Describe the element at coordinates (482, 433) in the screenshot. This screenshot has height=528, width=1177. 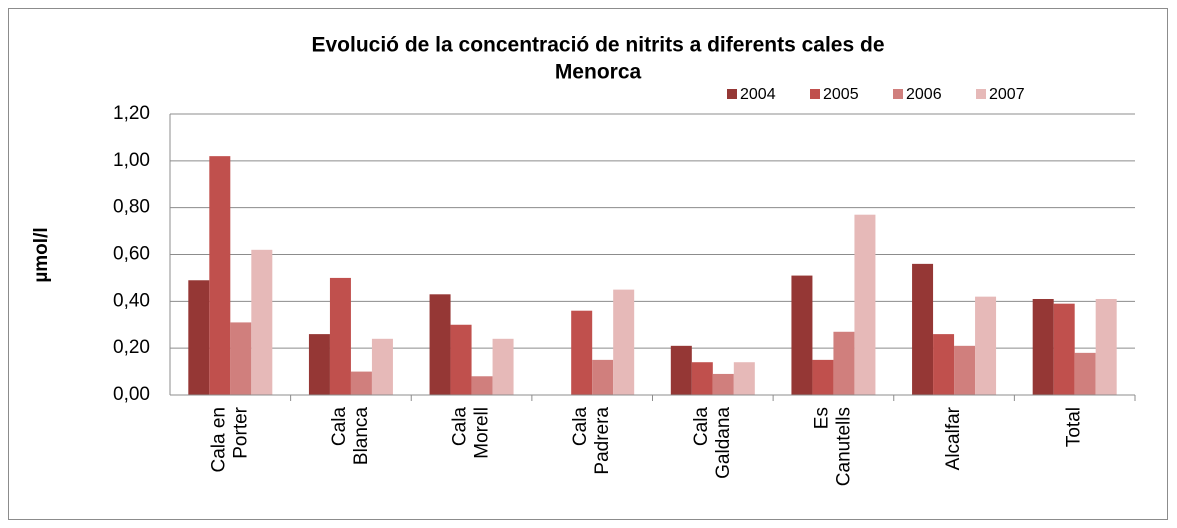
I see `x-tick-label: Morell` at that location.